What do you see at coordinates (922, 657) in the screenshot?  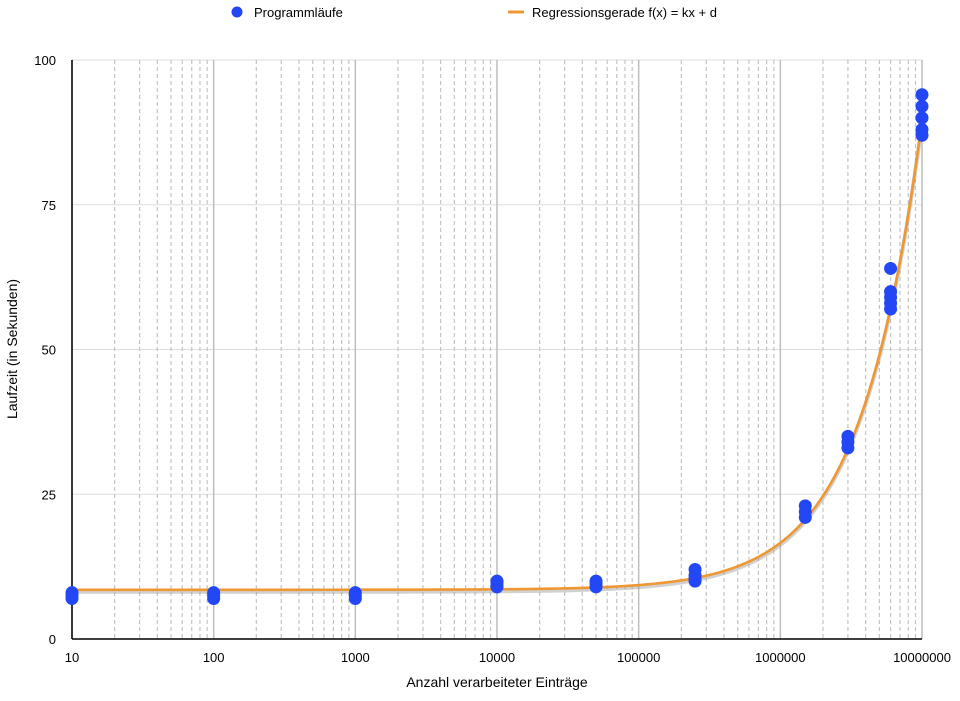 I see `x-tick-label: 10000000` at bounding box center [922, 657].